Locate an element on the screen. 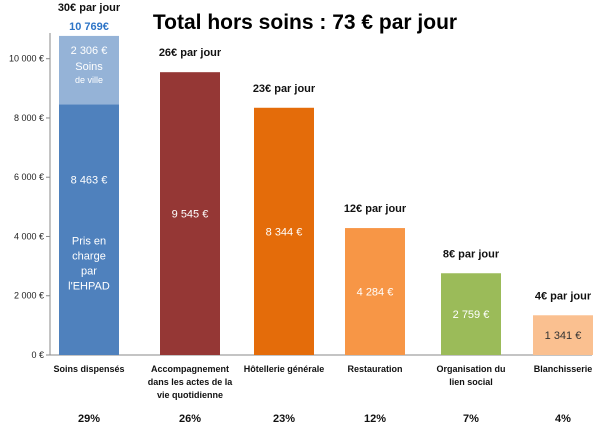 The height and width of the screenshot is (427, 600). y-tick-label: 0 € is located at coordinates (37, 355).